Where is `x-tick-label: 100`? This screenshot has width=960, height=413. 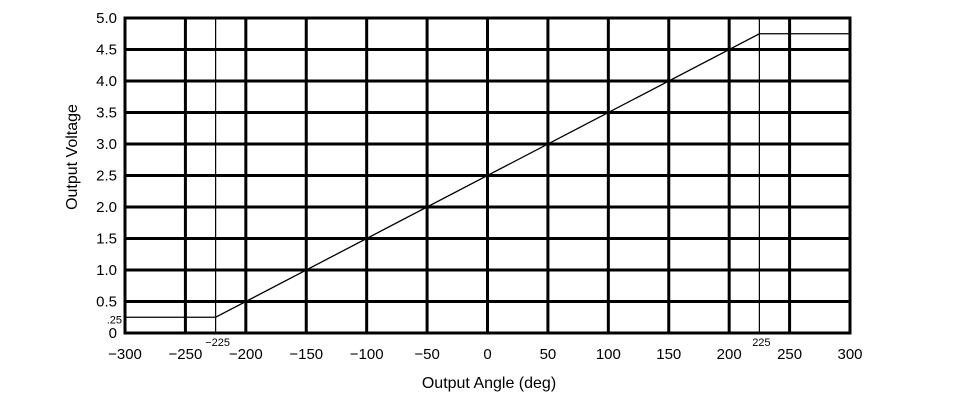
x-tick-label: 100 is located at coordinates (608, 354).